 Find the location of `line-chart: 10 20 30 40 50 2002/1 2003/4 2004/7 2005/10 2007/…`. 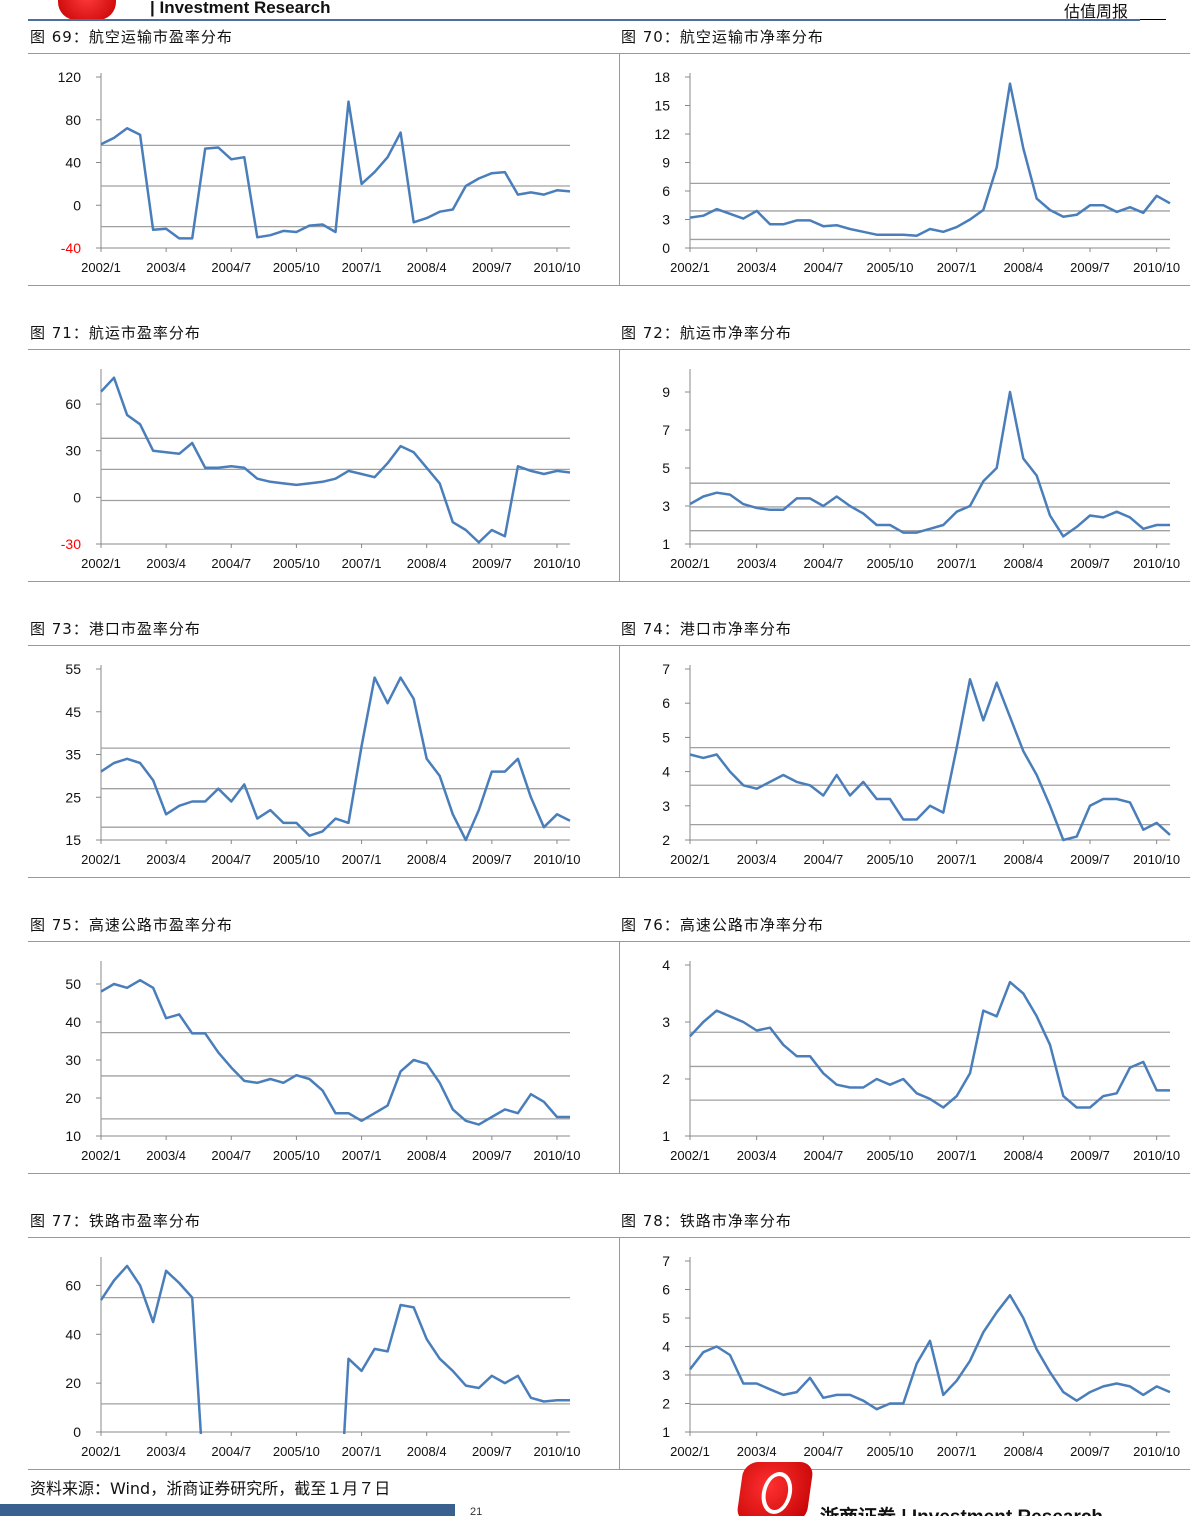

line-chart: 10 20 30 40 50 2002/1 2003/4 2004/7 2005/10 2007/… is located at coordinates (322, 1062).